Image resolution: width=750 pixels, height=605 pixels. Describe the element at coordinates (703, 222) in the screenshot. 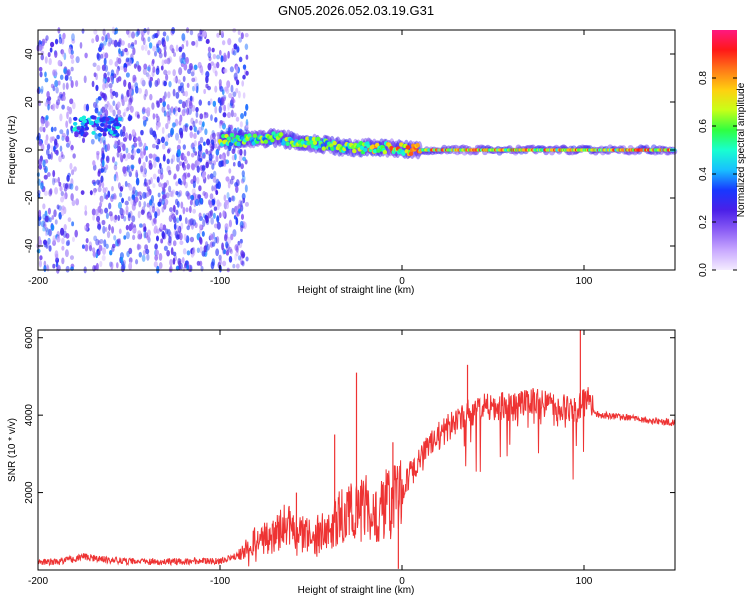

I see `colorbar-tick-label: 0.2` at that location.